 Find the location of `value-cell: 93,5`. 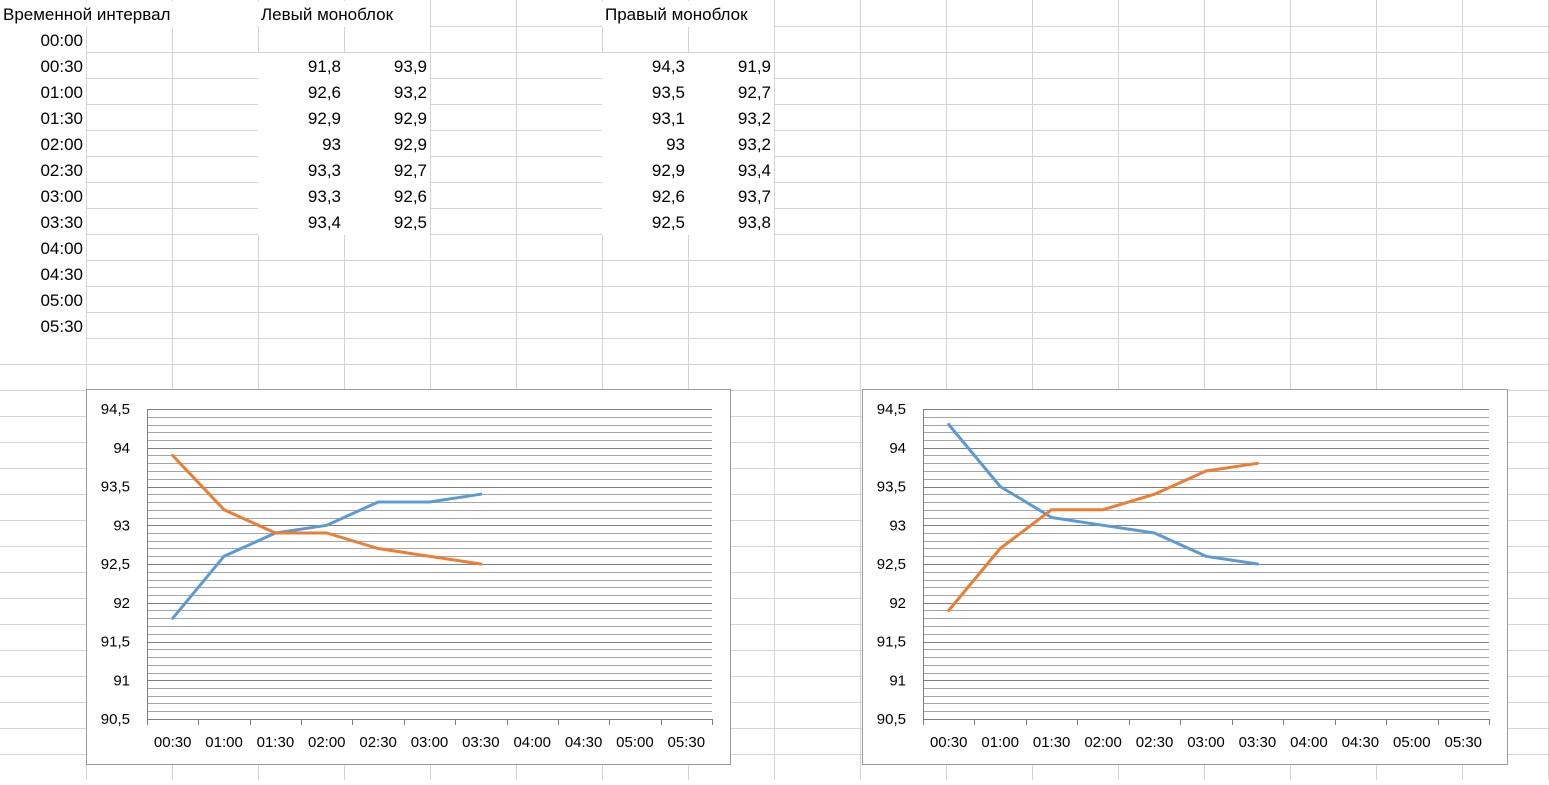

value-cell: 93,5 is located at coordinates (645, 92).